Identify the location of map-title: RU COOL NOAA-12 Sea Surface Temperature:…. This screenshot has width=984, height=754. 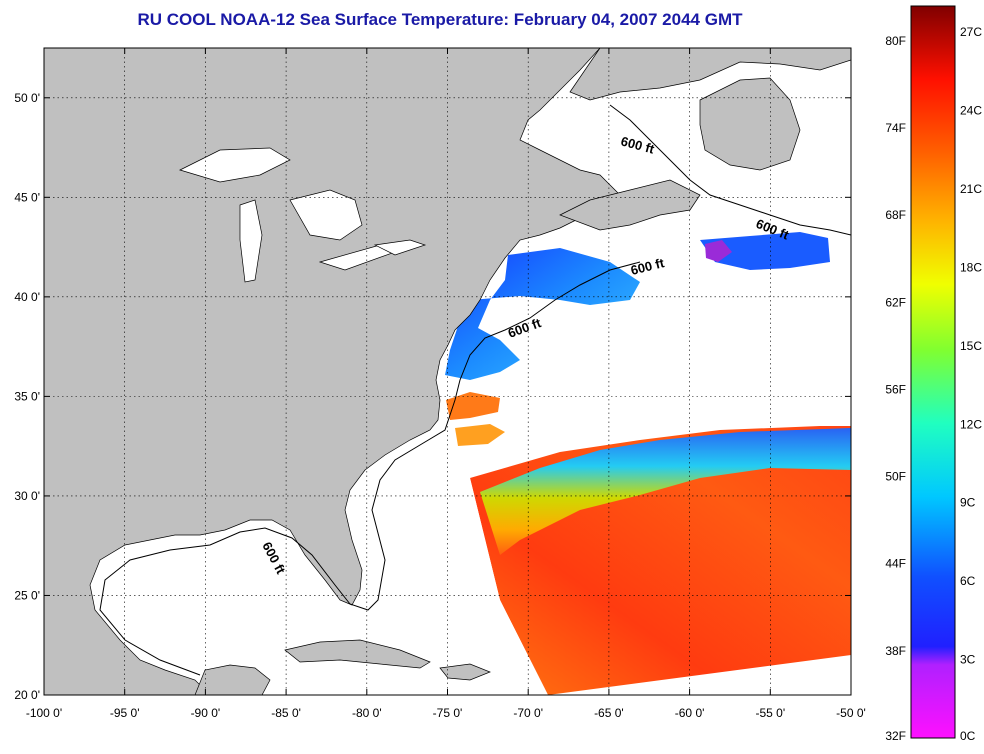
(440, 19).